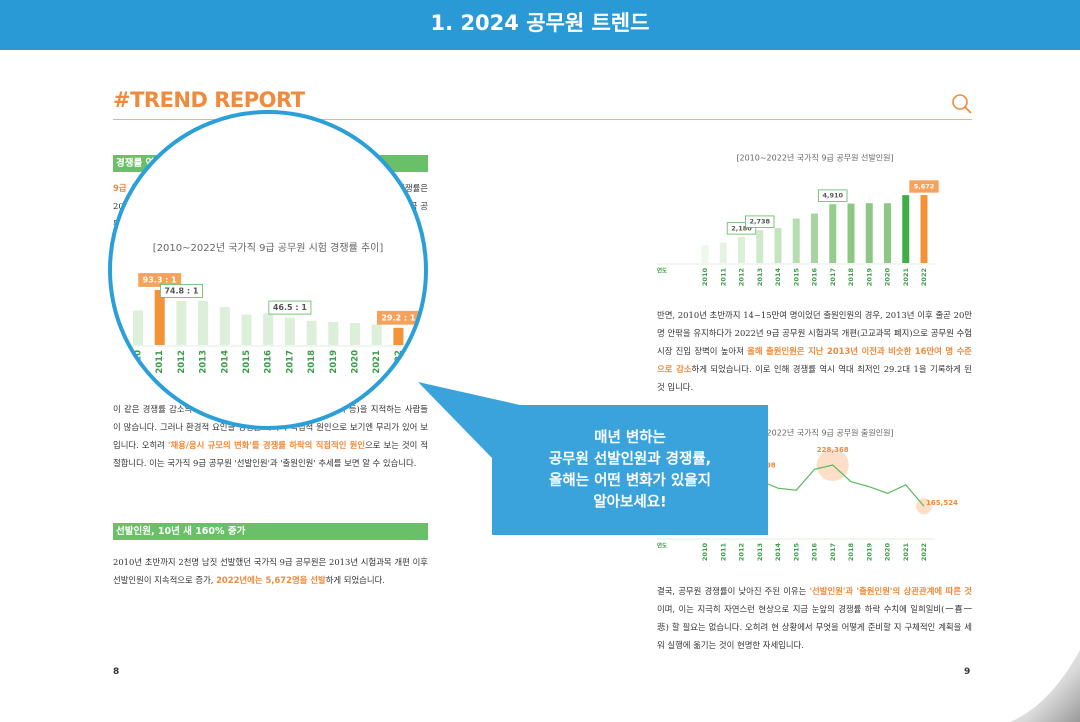  I want to click on text: 하게 되었습니다., so click(355, 580).